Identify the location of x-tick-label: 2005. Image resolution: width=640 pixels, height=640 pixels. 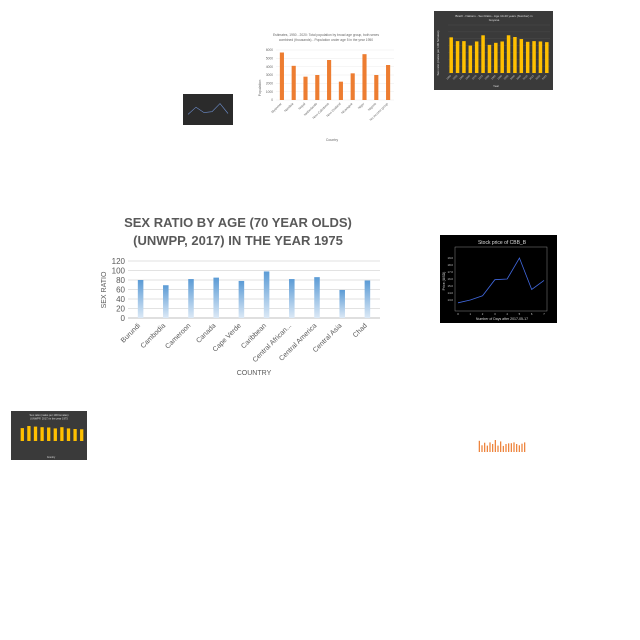
(519, 77).